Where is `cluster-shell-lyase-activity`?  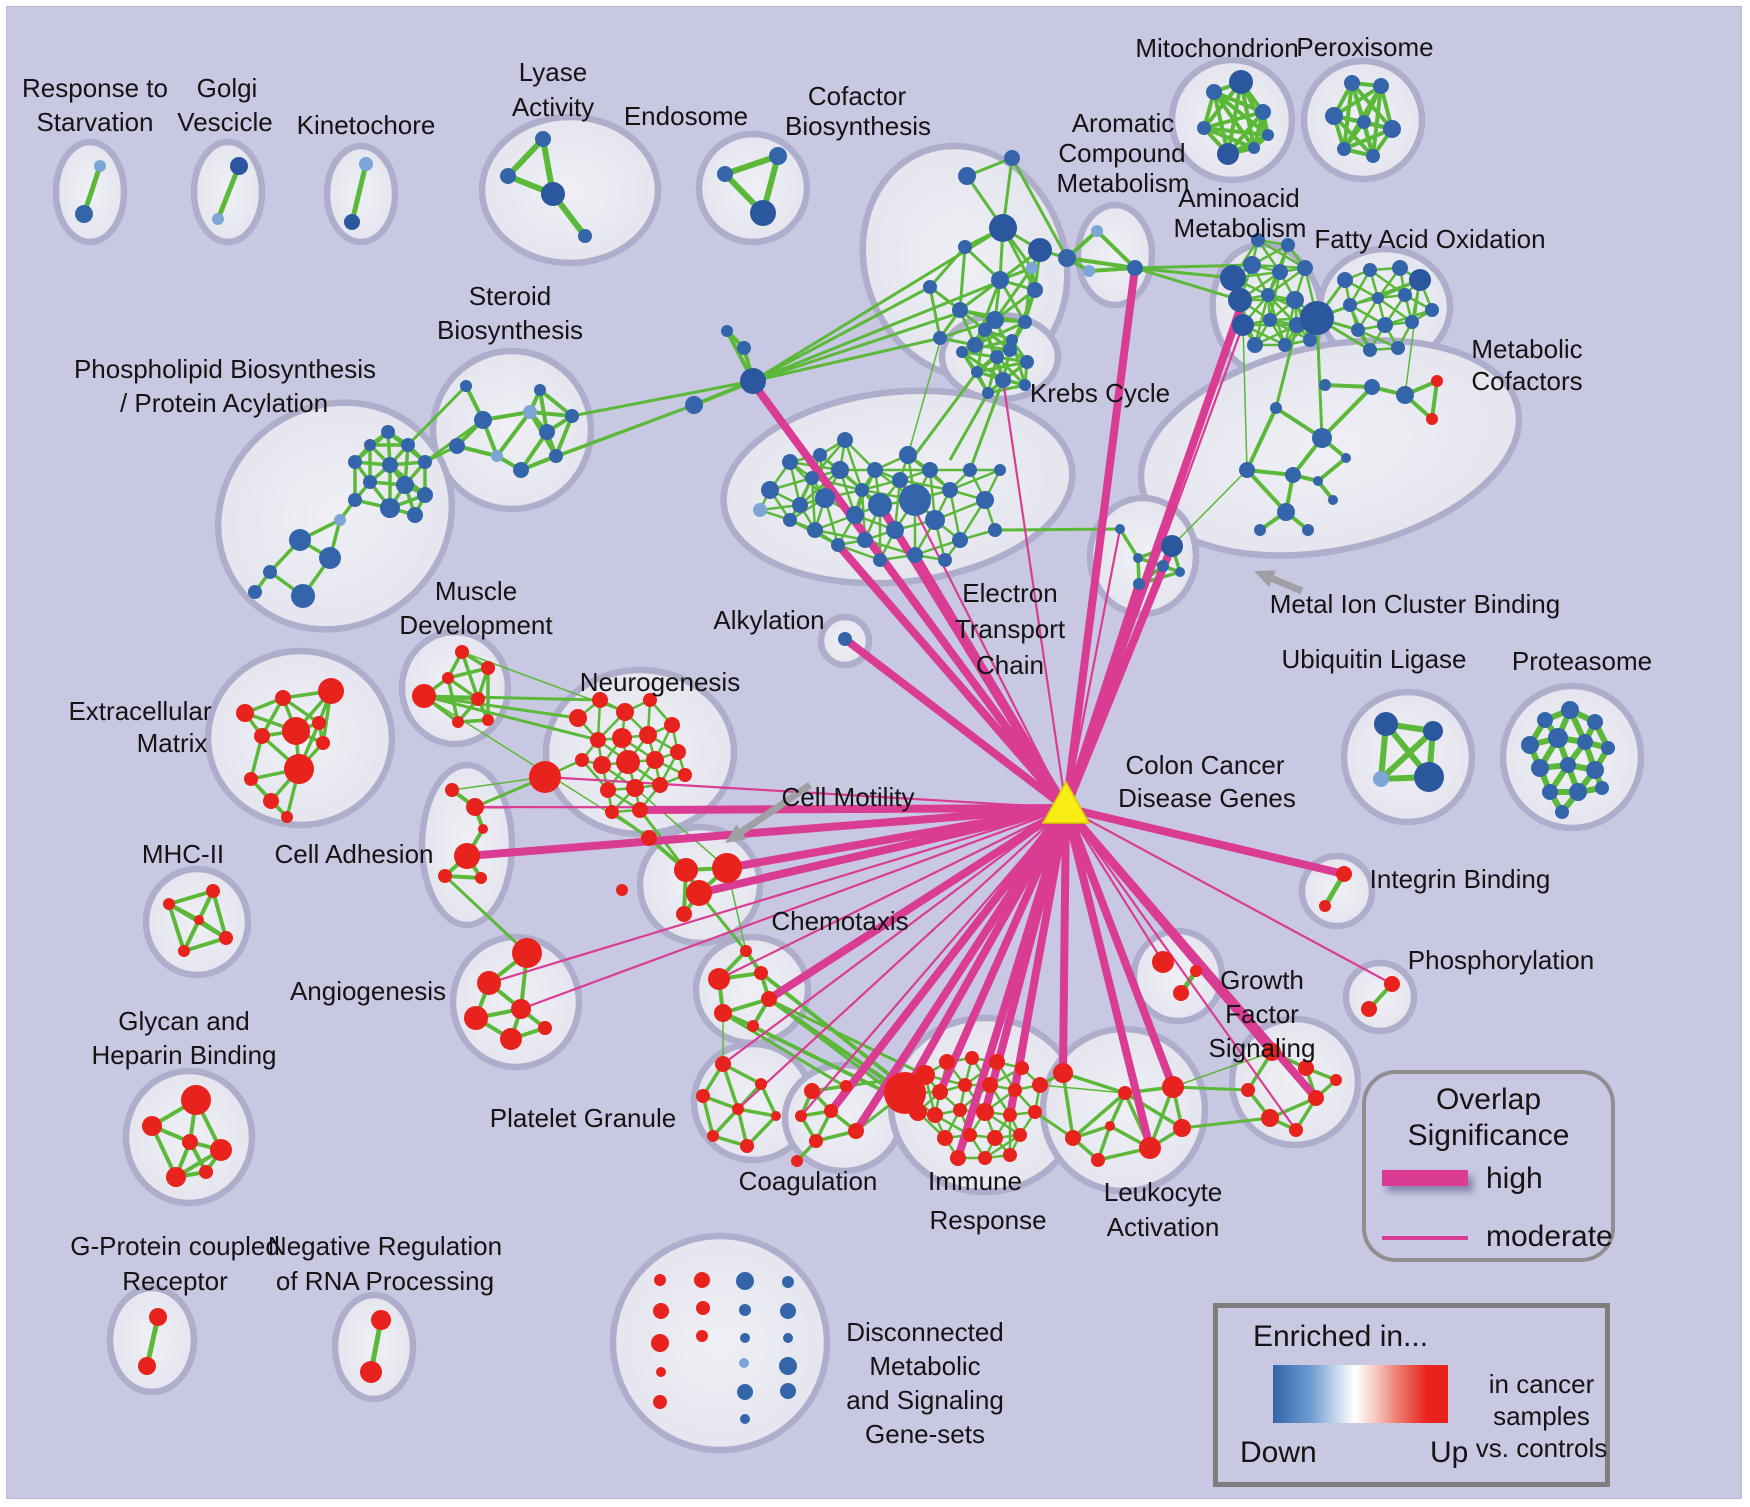
cluster-shell-lyase-activity is located at coordinates (570, 190).